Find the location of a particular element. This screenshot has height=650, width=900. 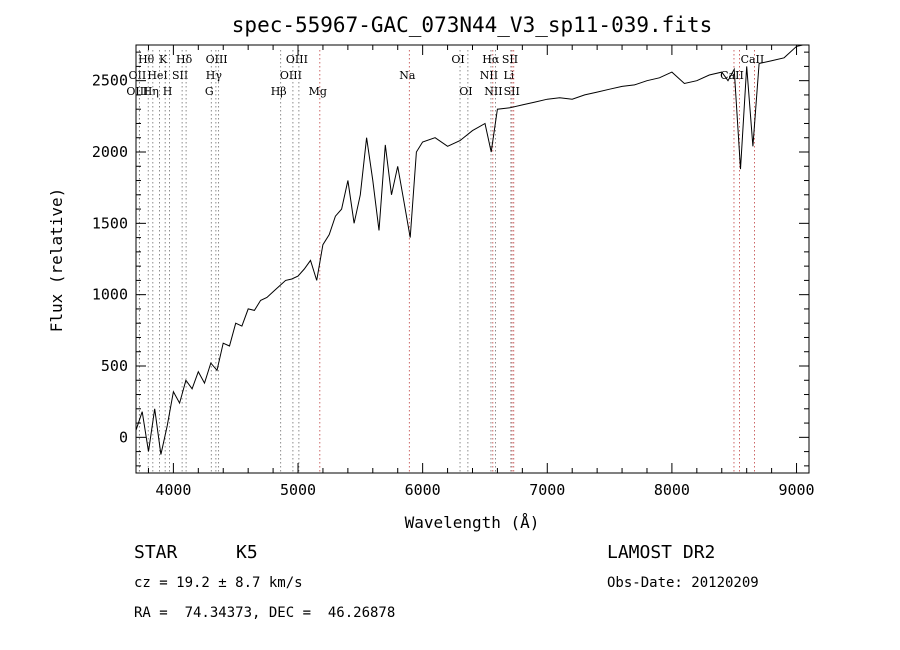

chart-title: spec-55967-GAC_073N44_V3_sp11-039.fits is located at coordinates (472, 25).